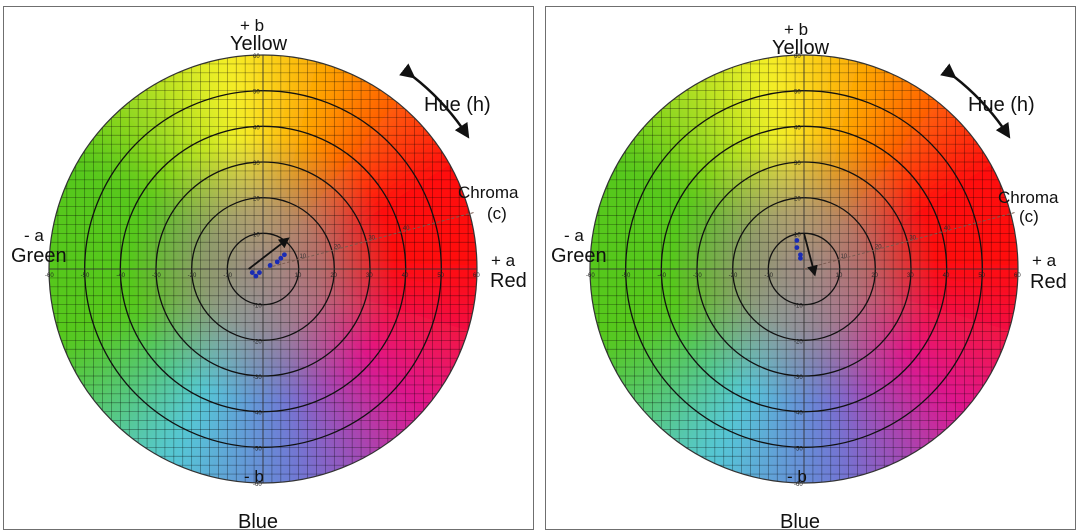  What do you see at coordinates (256, 128) in the screenshot?
I see `tick-label-b: 40` at bounding box center [256, 128].